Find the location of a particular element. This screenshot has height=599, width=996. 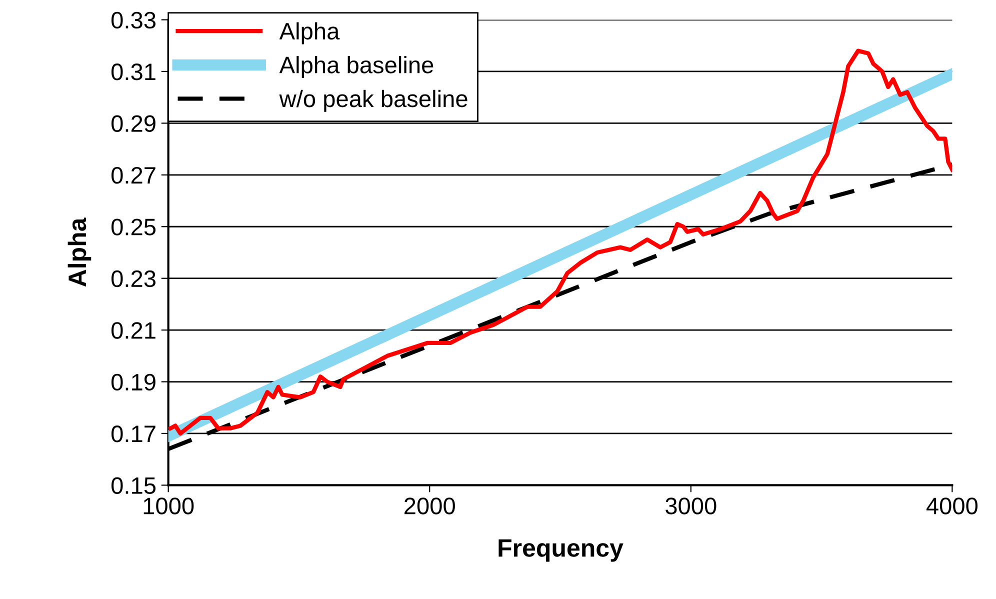

y-tick-label: 0.19 is located at coordinates (133, 382).